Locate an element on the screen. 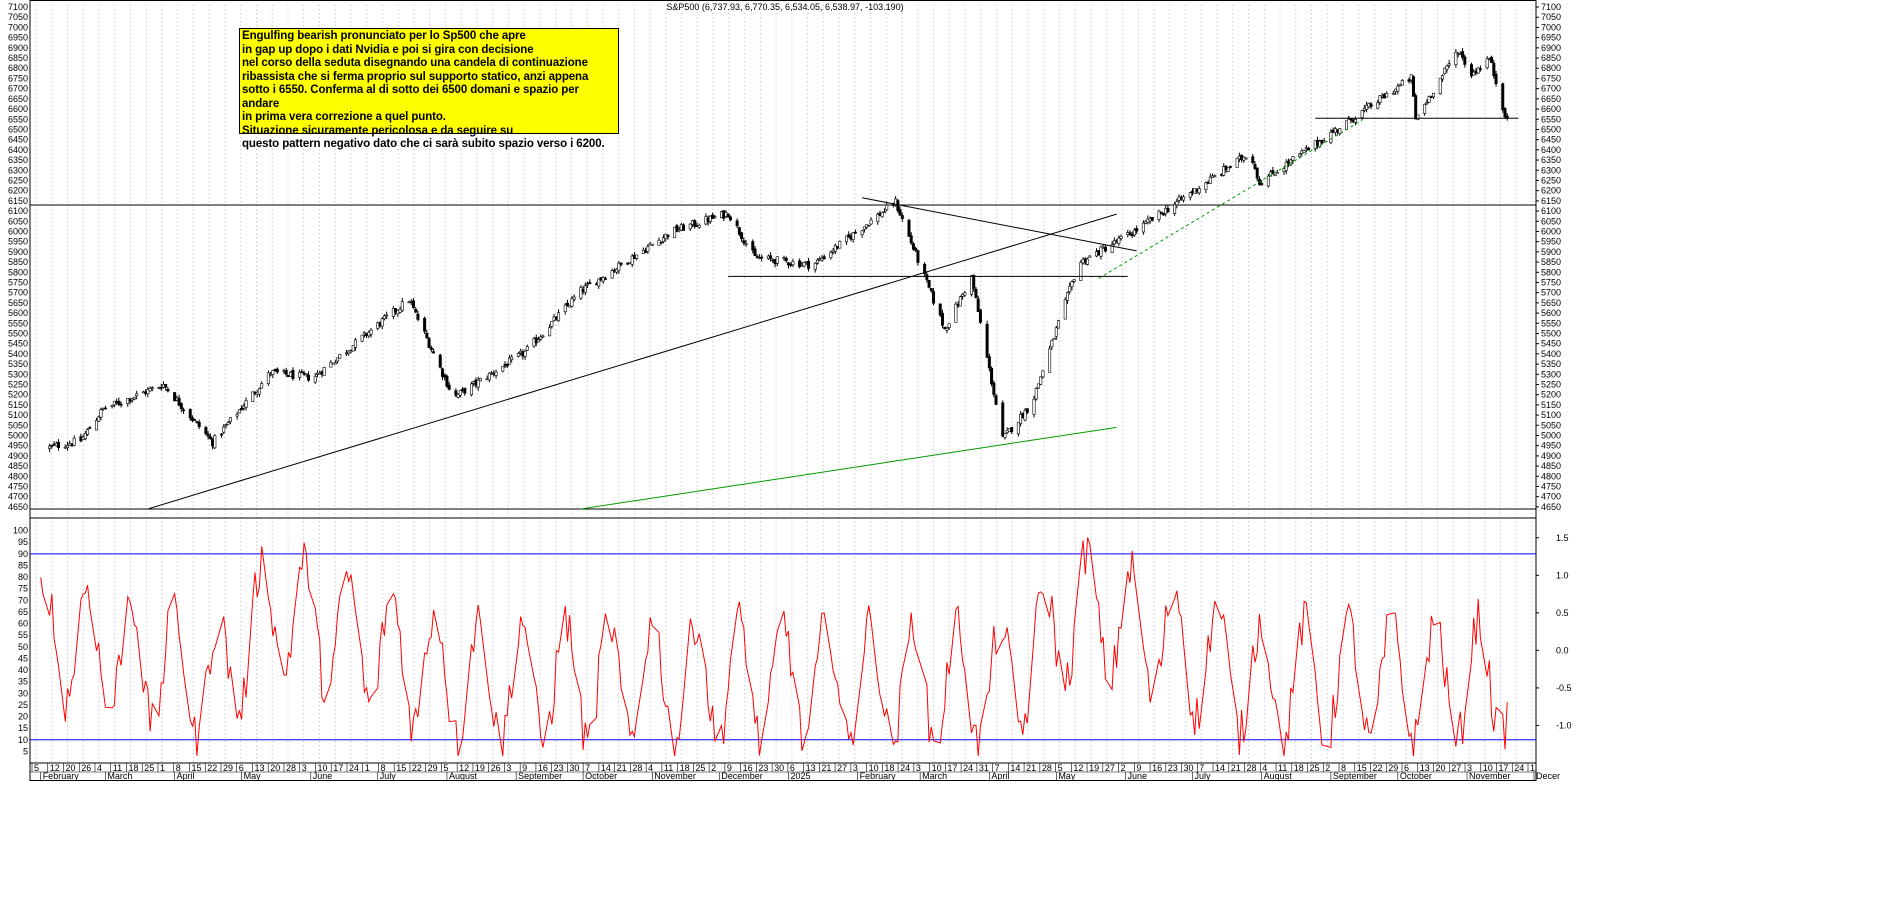  day-label: 18 is located at coordinates (685, 768).